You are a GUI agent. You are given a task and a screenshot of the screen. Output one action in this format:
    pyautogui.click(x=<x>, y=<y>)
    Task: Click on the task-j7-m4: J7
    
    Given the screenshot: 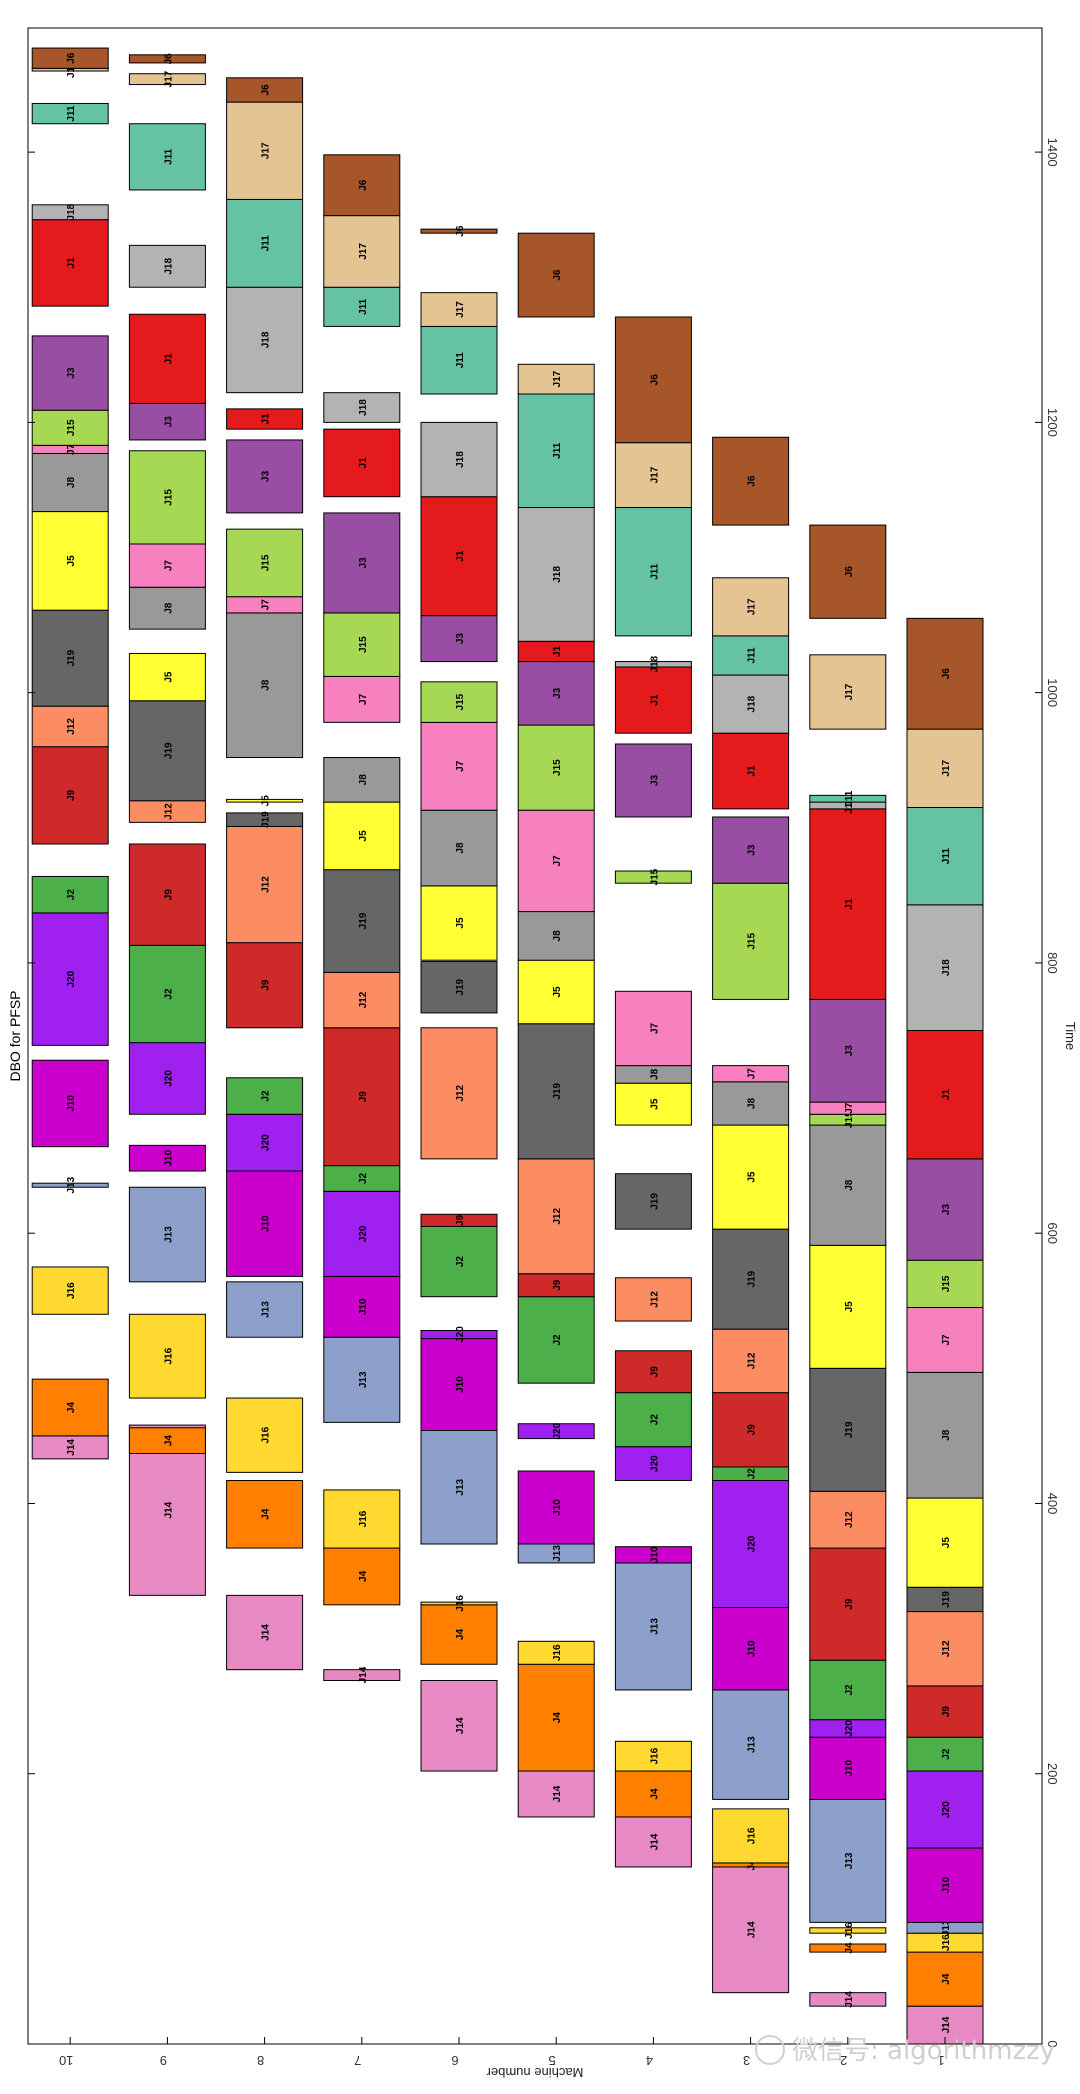 What is the action you would take?
    pyautogui.click(x=653, y=1028)
    